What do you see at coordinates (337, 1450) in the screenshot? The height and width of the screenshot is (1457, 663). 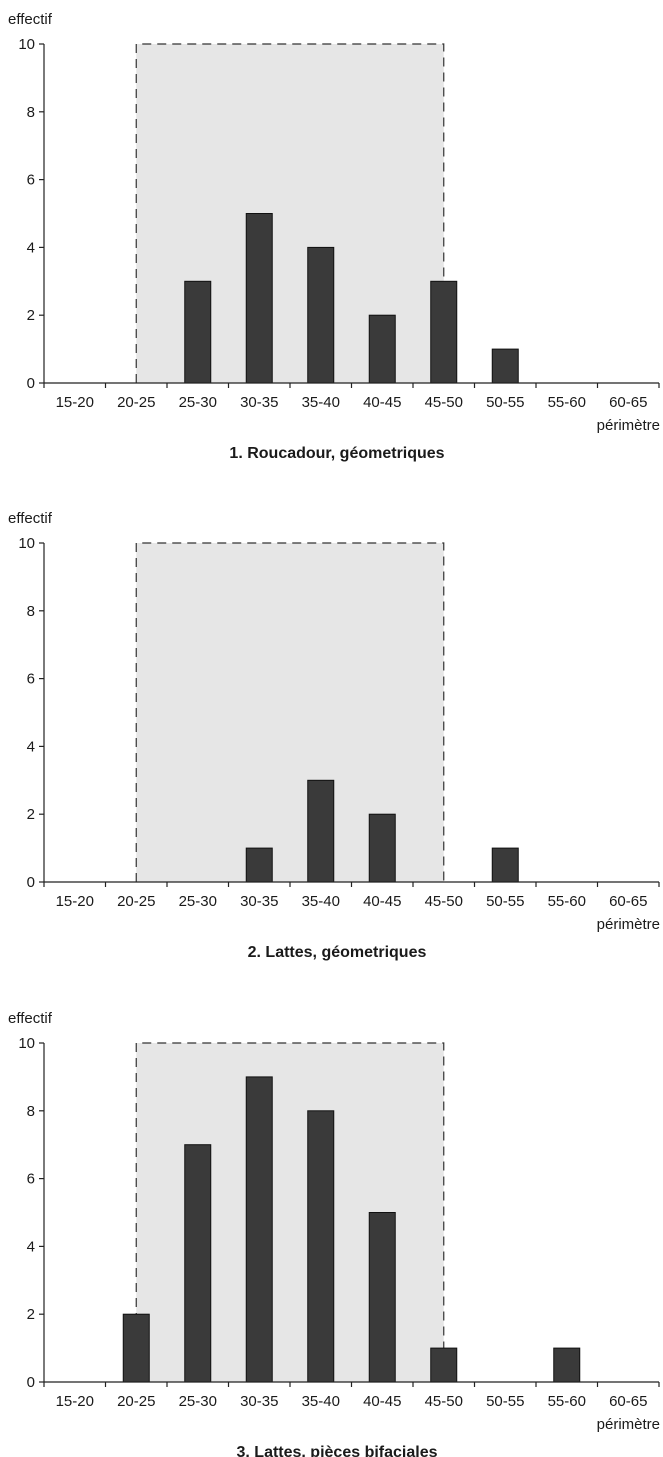 I see `chart-title: 3. Lattes, pièces bifaciales` at bounding box center [337, 1450].